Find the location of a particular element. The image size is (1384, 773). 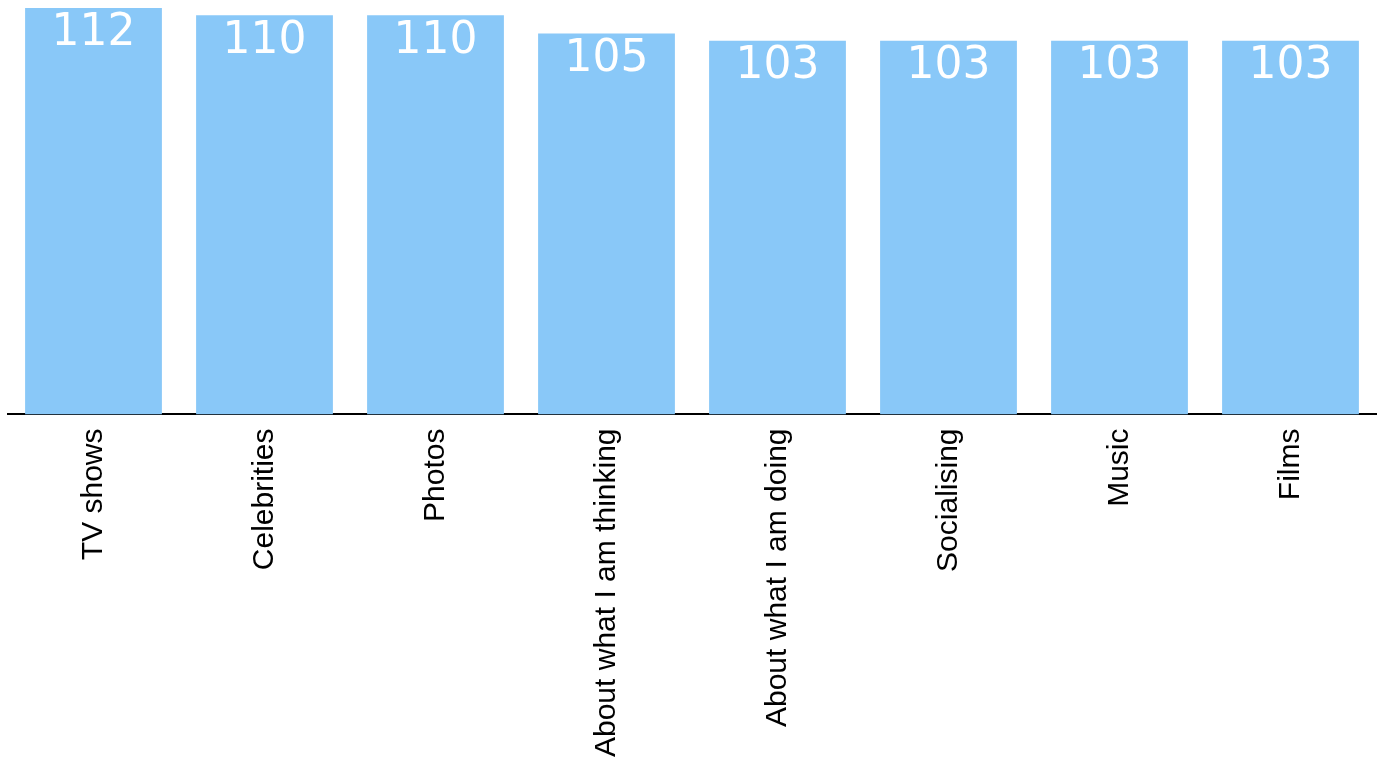

data-label: 105 is located at coordinates (606, 55).